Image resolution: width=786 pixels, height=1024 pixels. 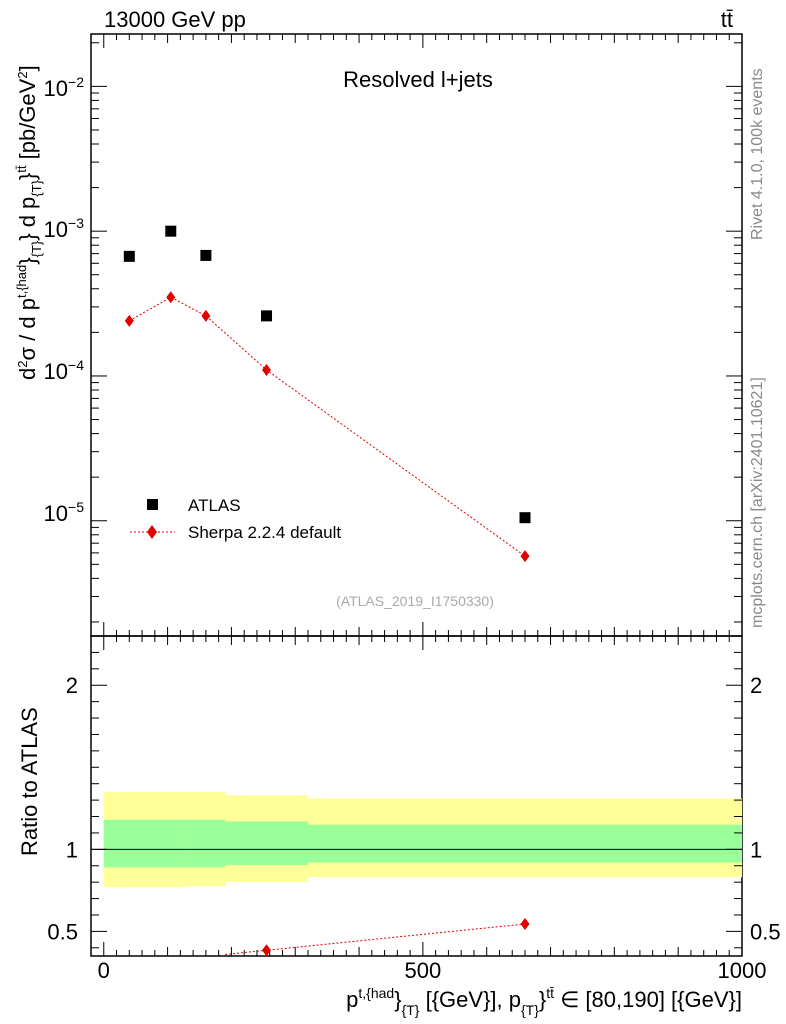 What do you see at coordinates (756, 849) in the screenshot?
I see `ratio-y-tick-label-right: 1` at bounding box center [756, 849].